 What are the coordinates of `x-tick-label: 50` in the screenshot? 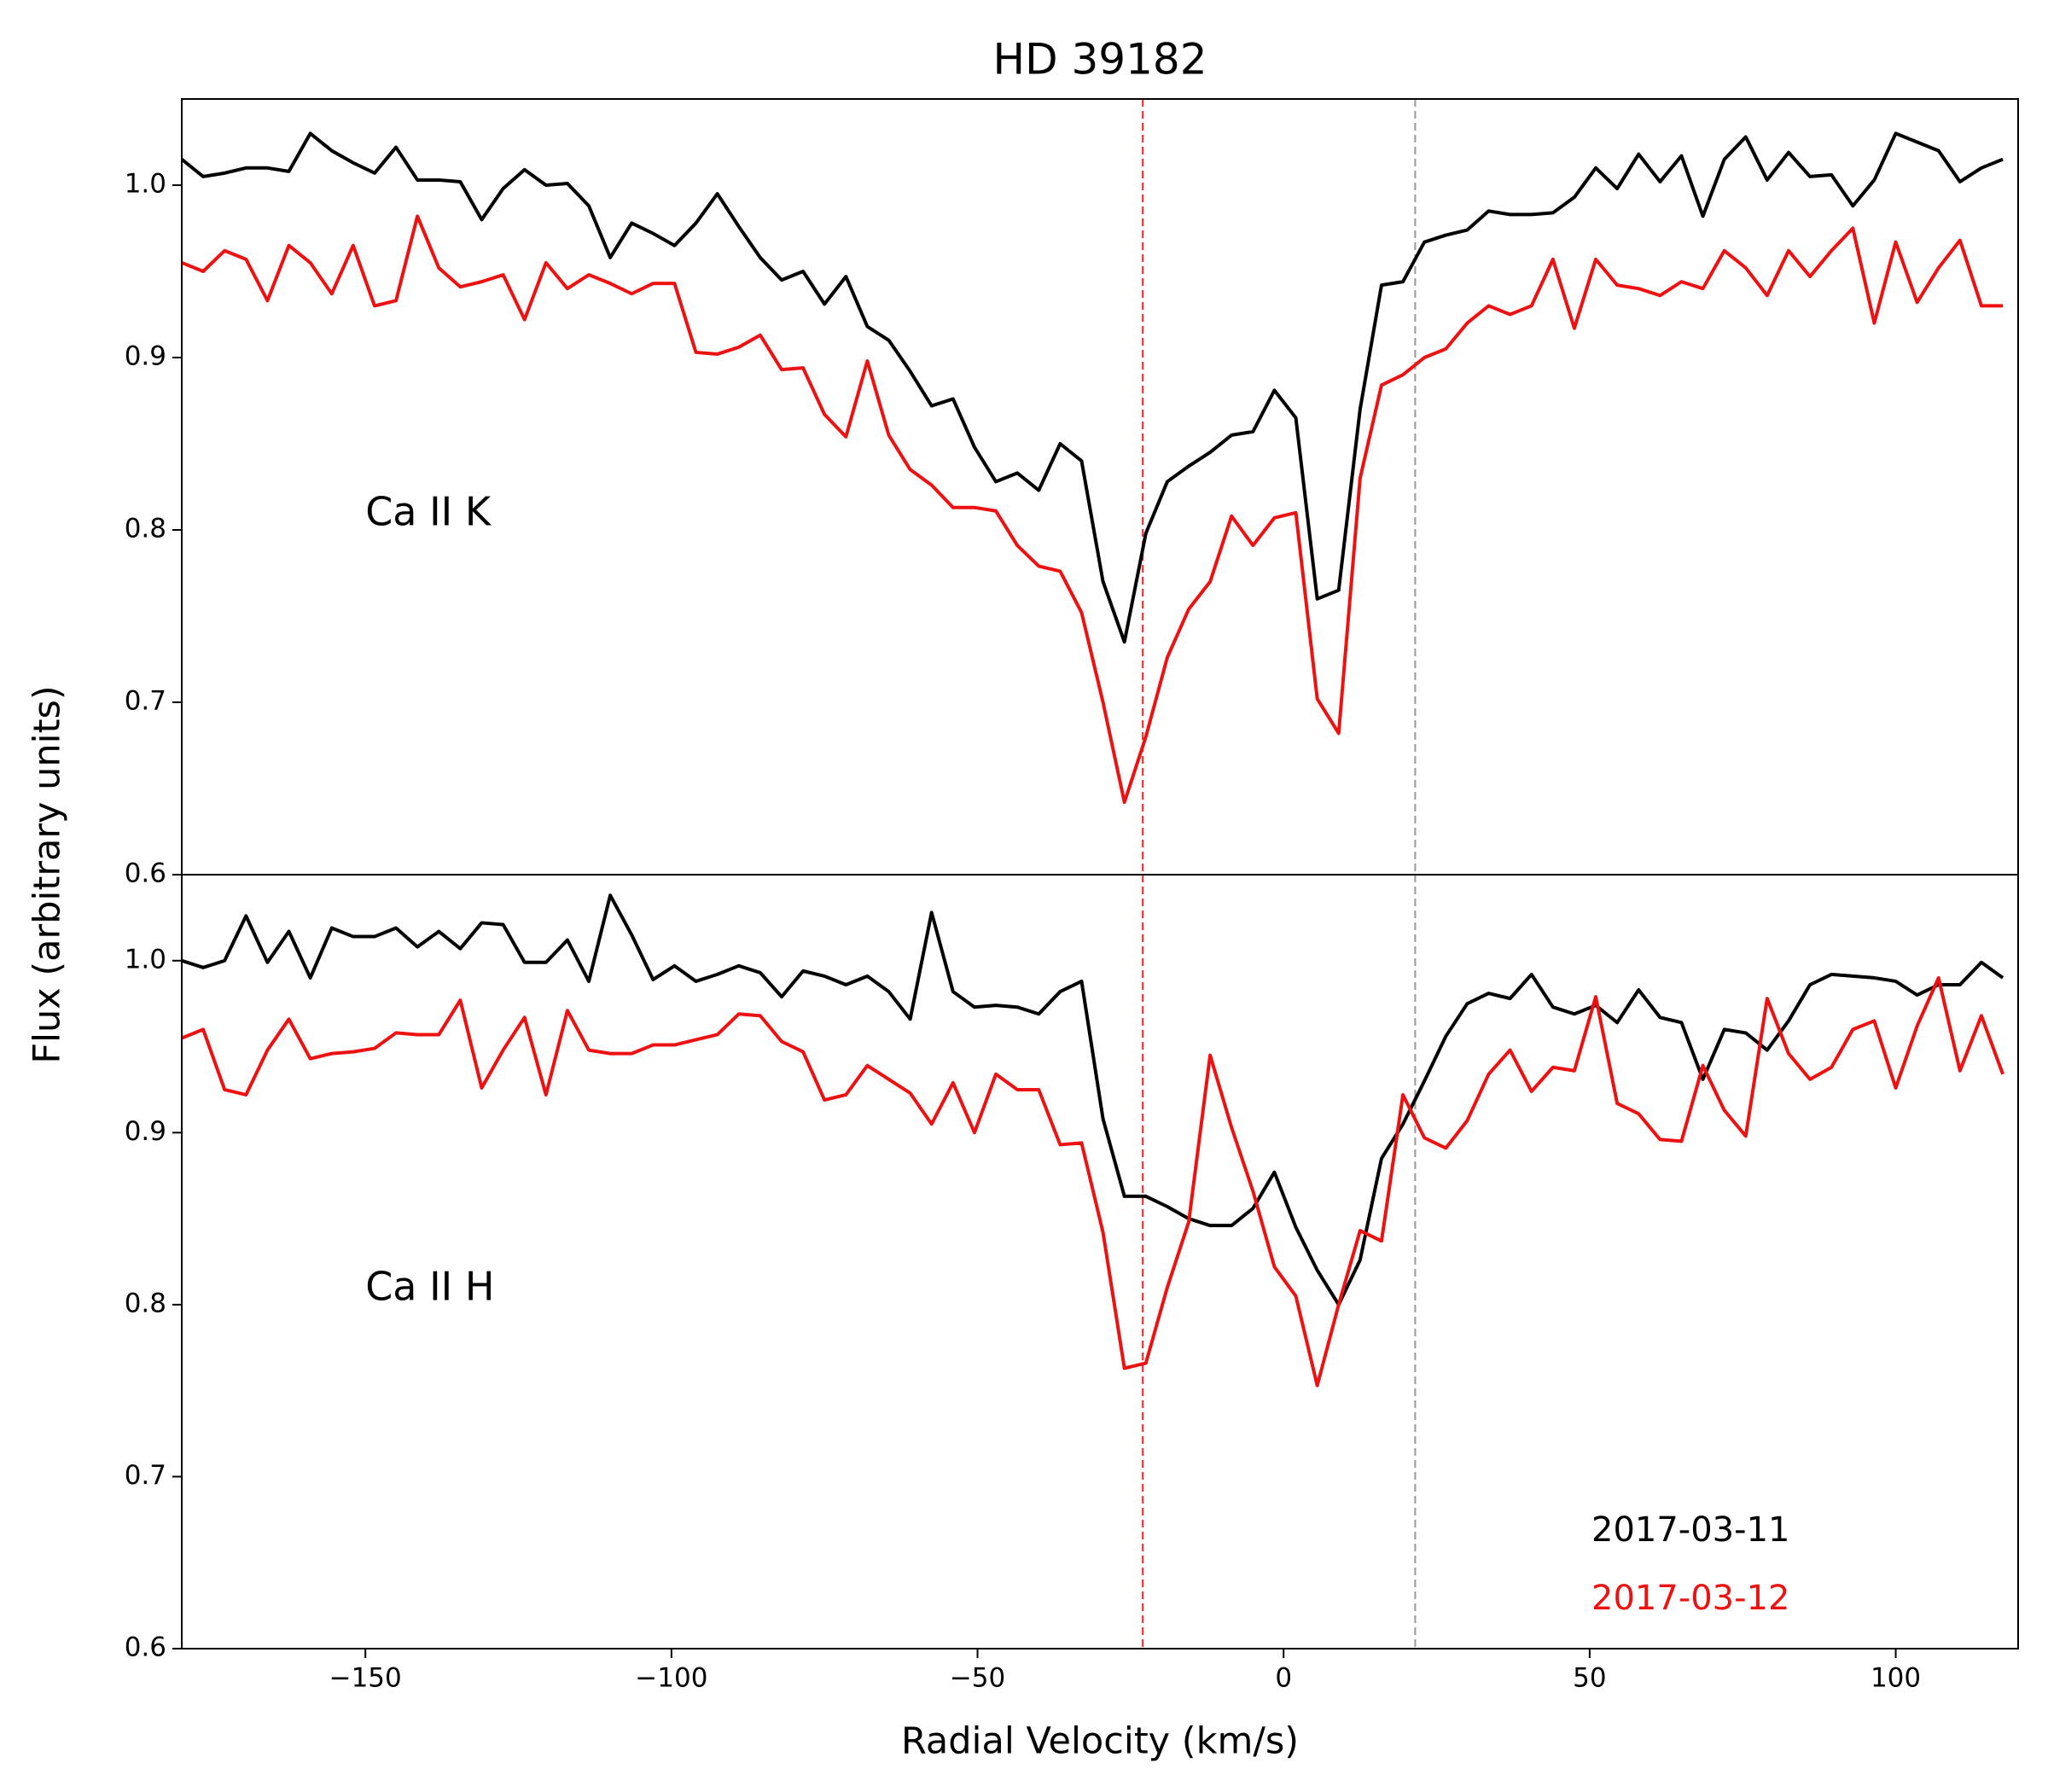 It's located at (1589, 1678).